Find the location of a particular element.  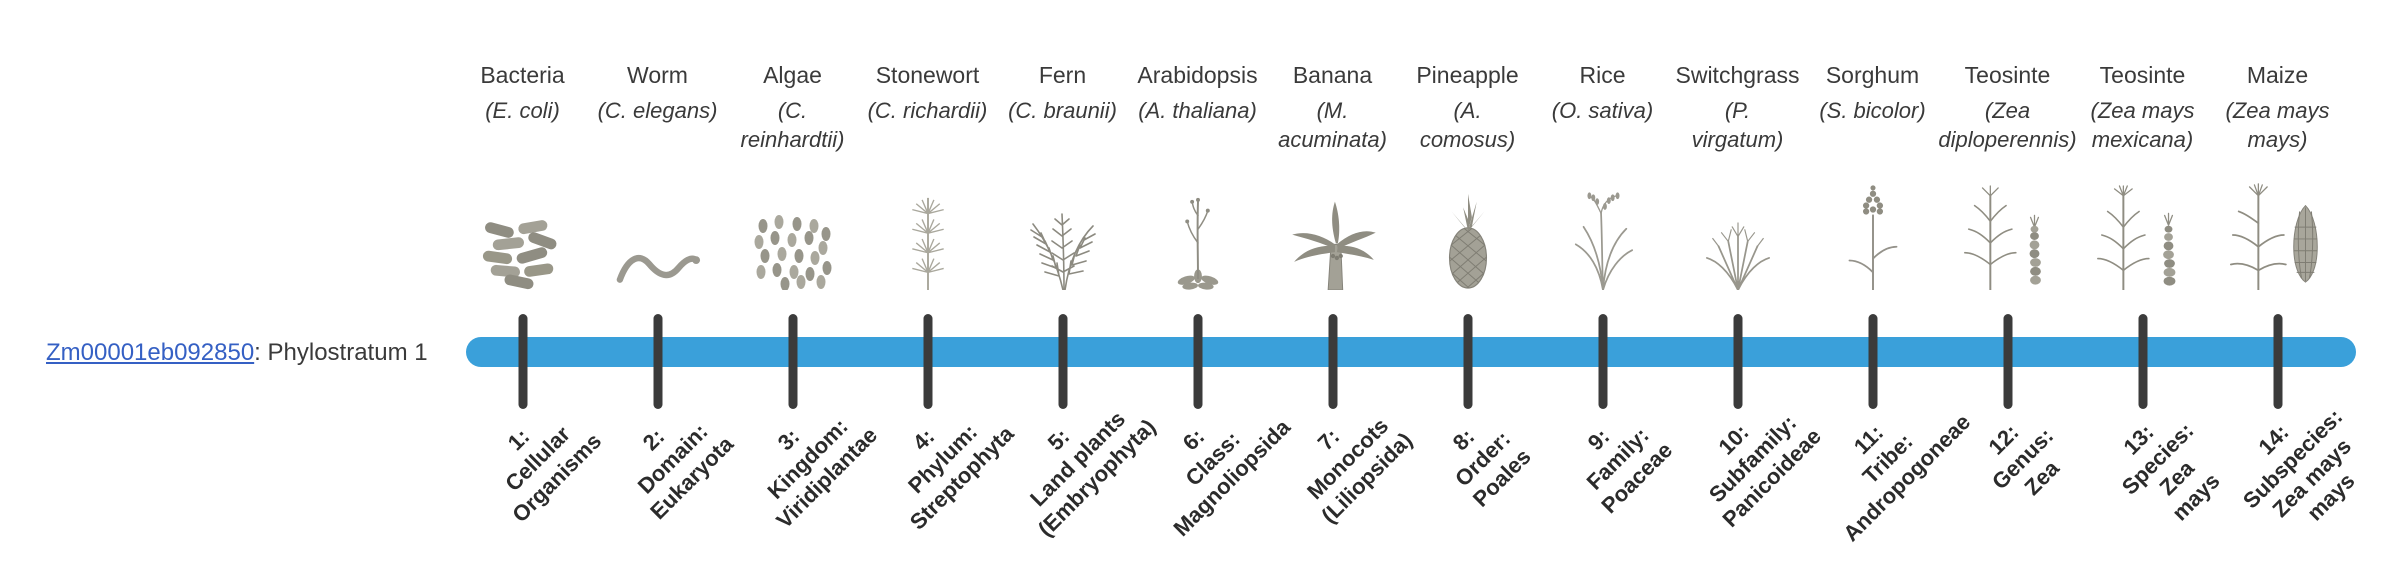

fern-icon is located at coordinates (1062, 251).